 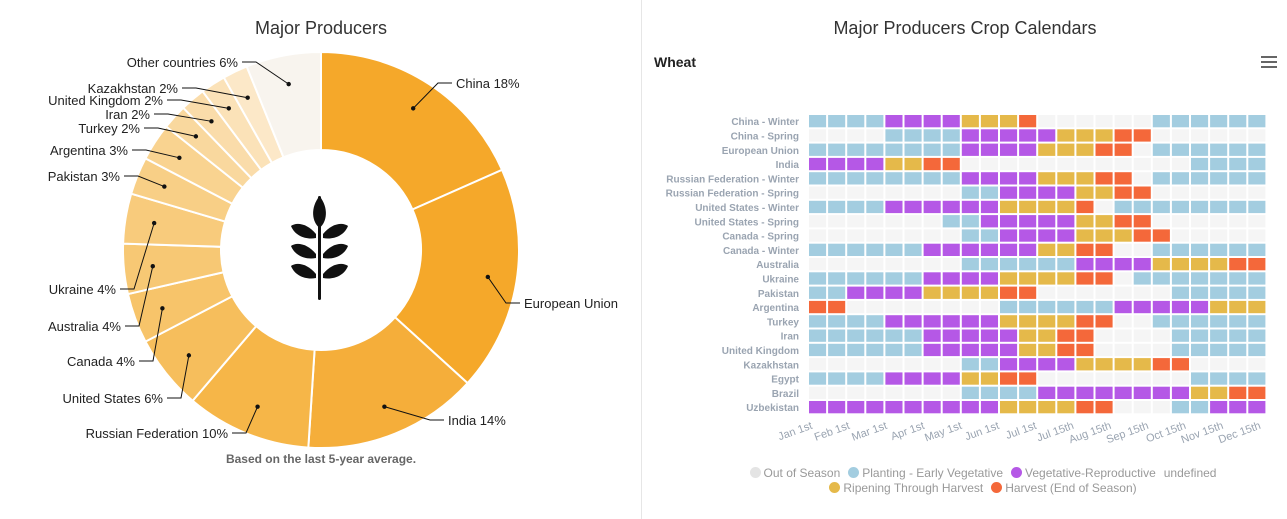 What do you see at coordinates (794, 473) in the screenshot?
I see `legend-item-out: Out of Season` at bounding box center [794, 473].